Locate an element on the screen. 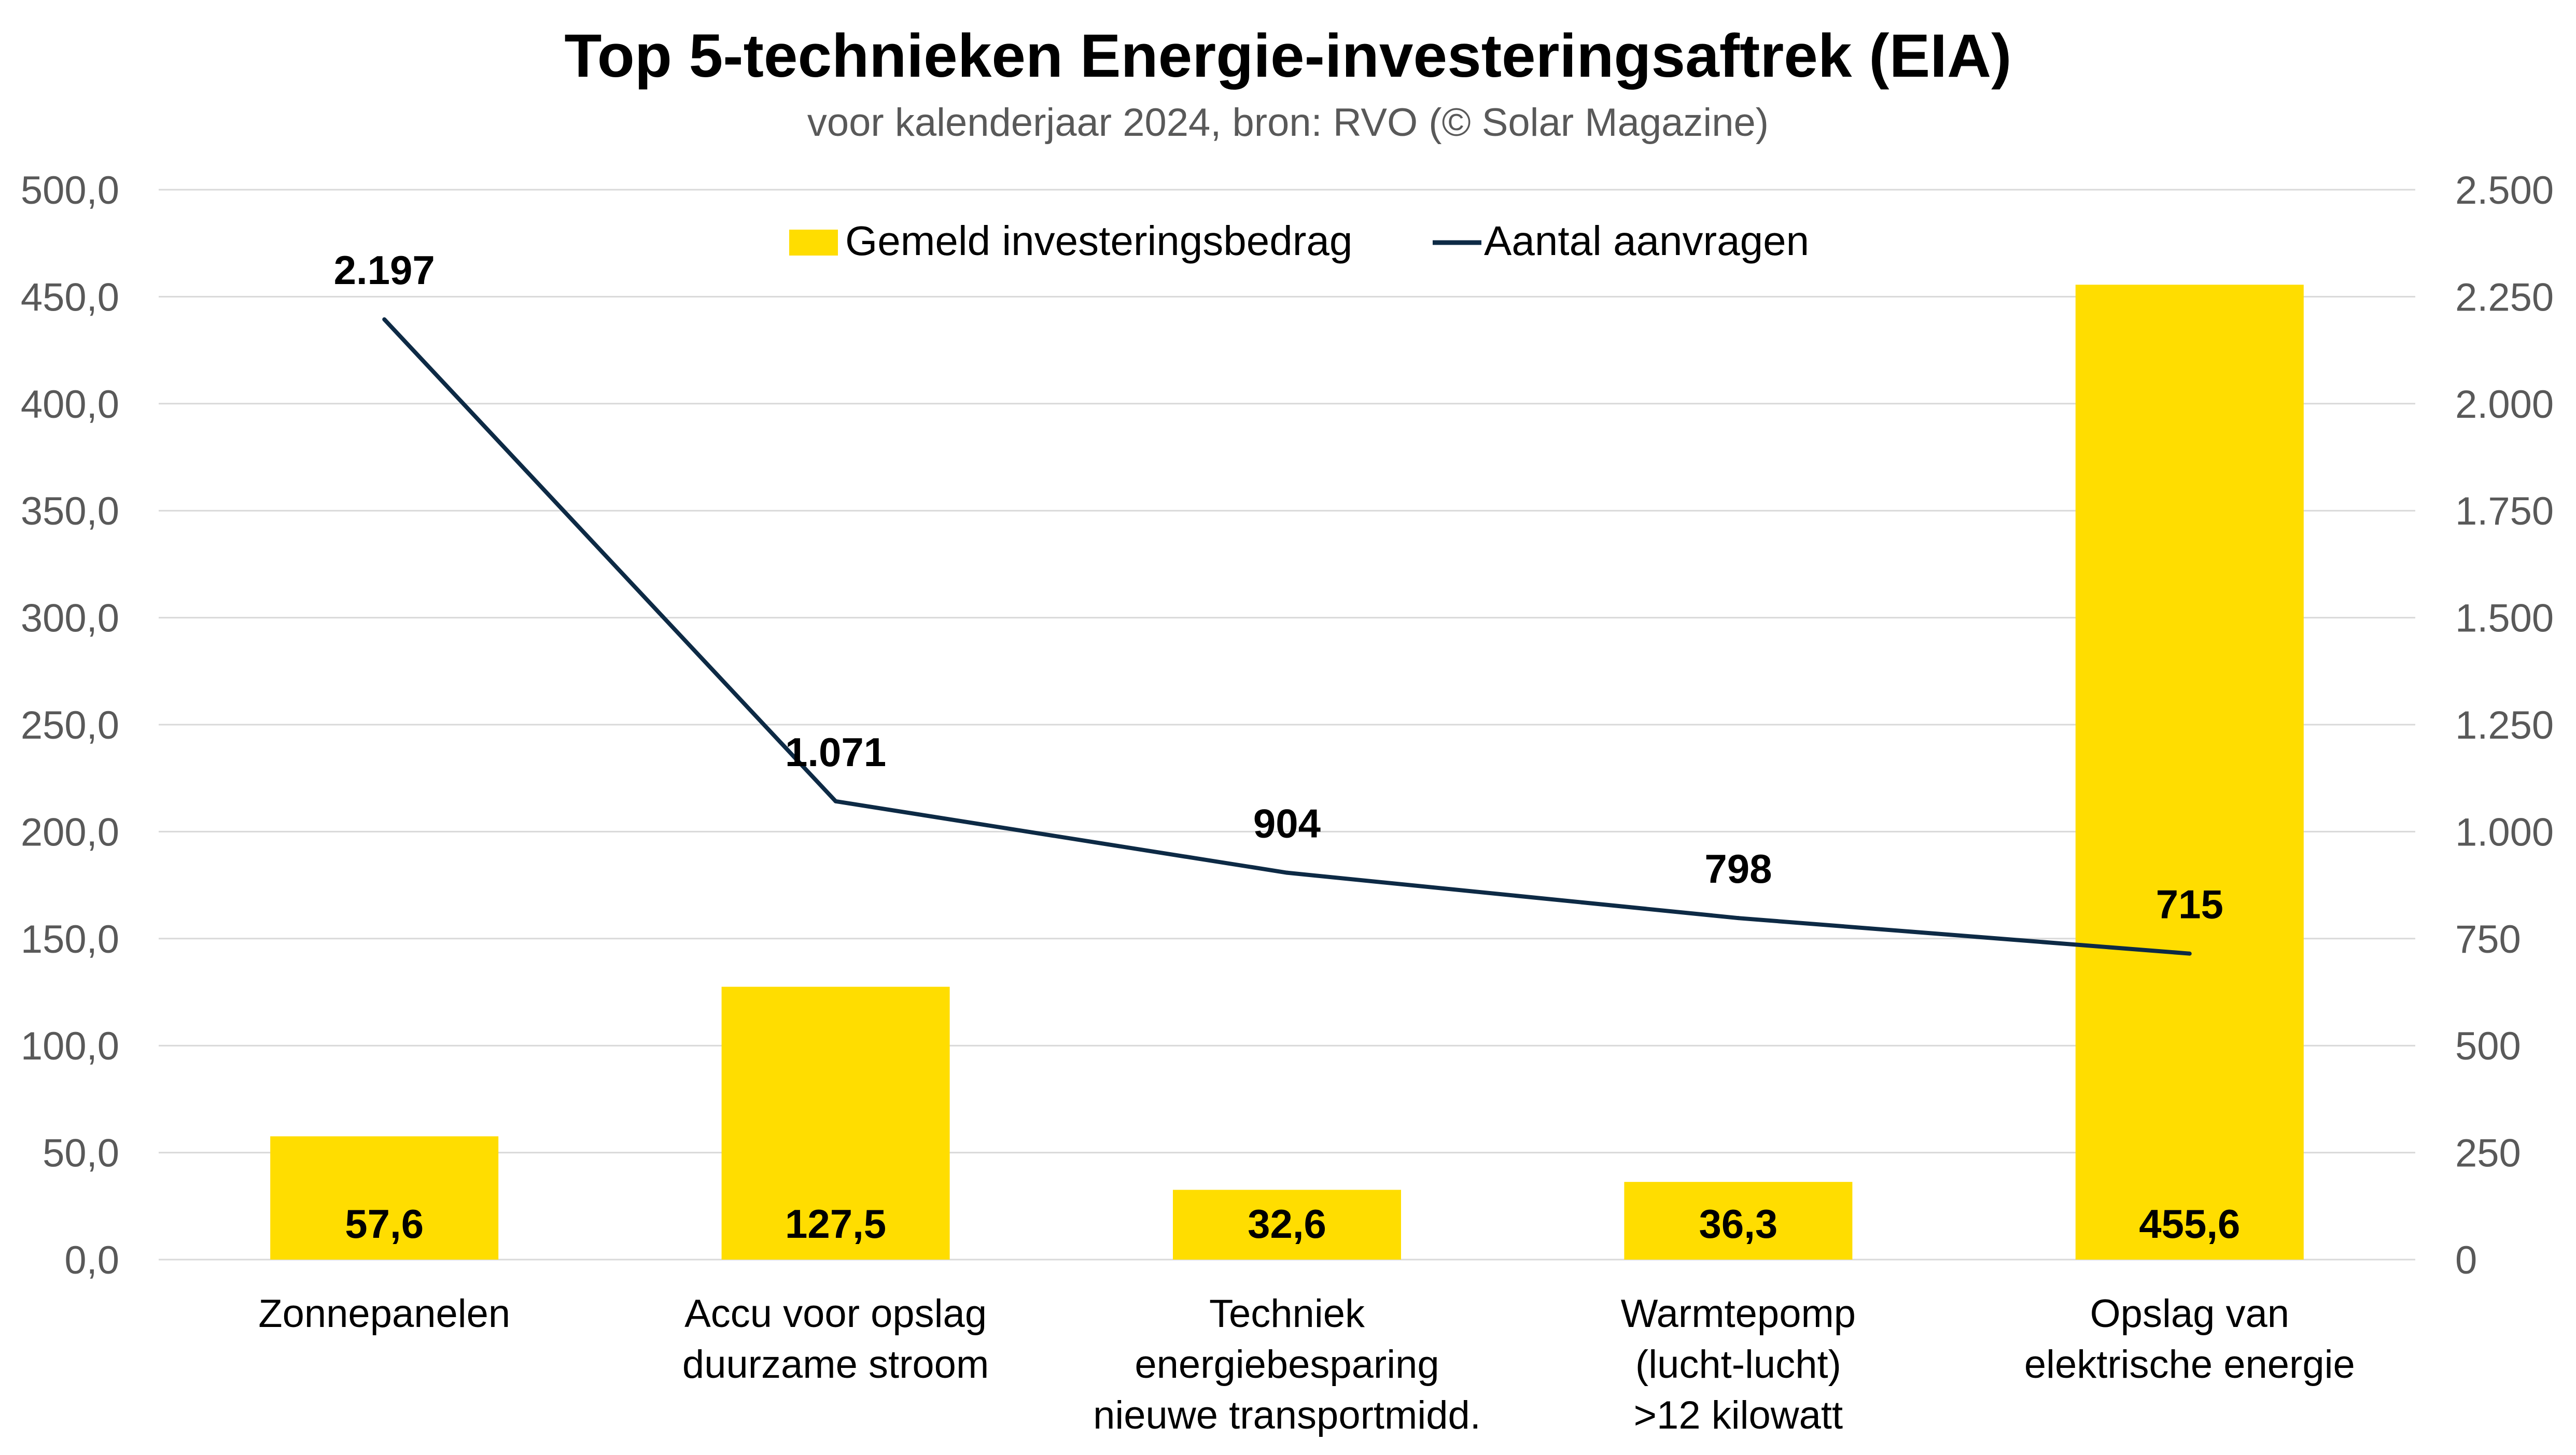 The image size is (2576, 1455). right-tick-label: 1.750 is located at coordinates (2504, 511).